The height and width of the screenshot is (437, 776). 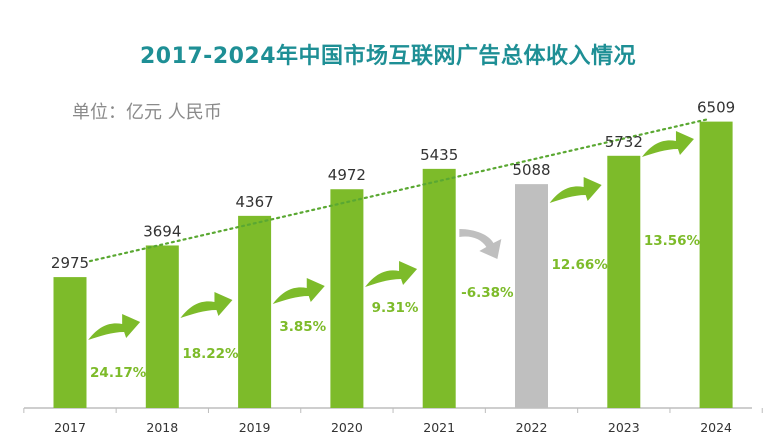 I want to click on growth-label-2019: 18.22%, so click(x=210, y=354).